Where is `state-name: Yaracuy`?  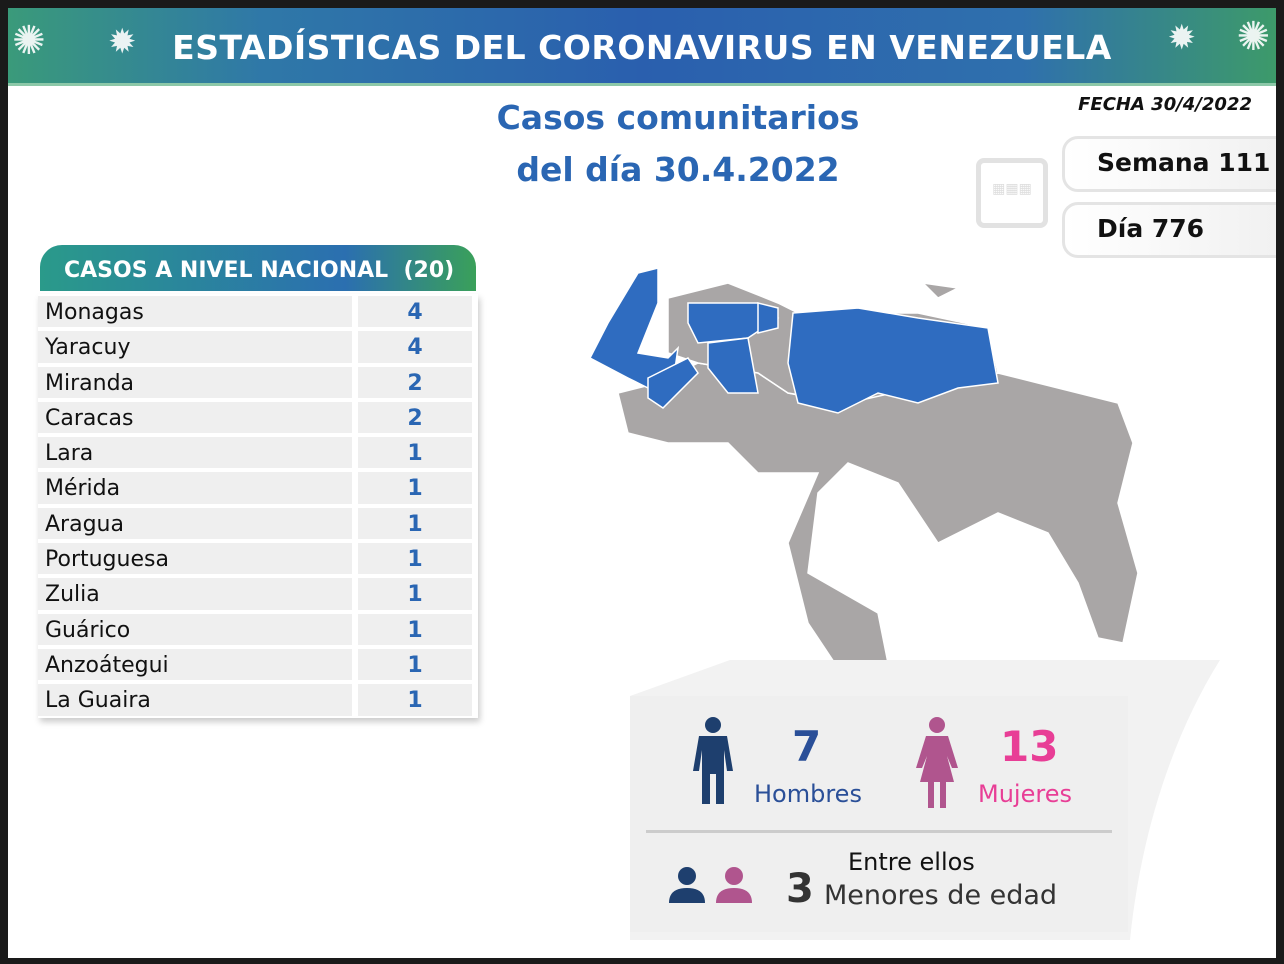 state-name: Yaracuy is located at coordinates (195, 347).